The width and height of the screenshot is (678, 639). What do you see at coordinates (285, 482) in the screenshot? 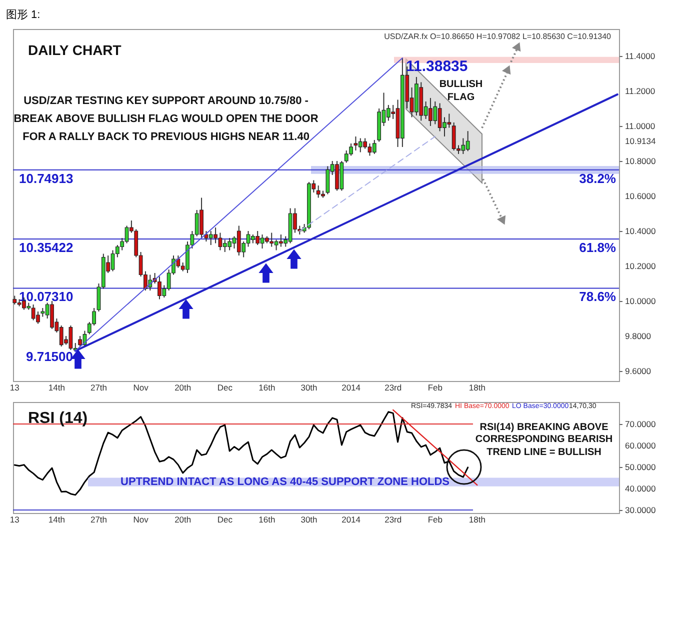
I see `band-label: UPTREND INTACT AS LONG AS 40-45 SUPPORT ZONE HOLDS` at bounding box center [285, 482].